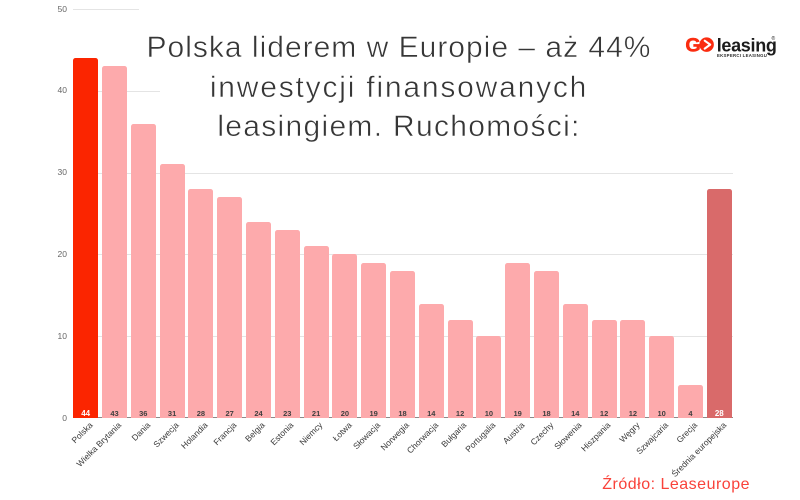 The width and height of the screenshot is (800, 500). What do you see at coordinates (692, 46) in the screenshot?
I see `svg-text: G` at bounding box center [692, 46].